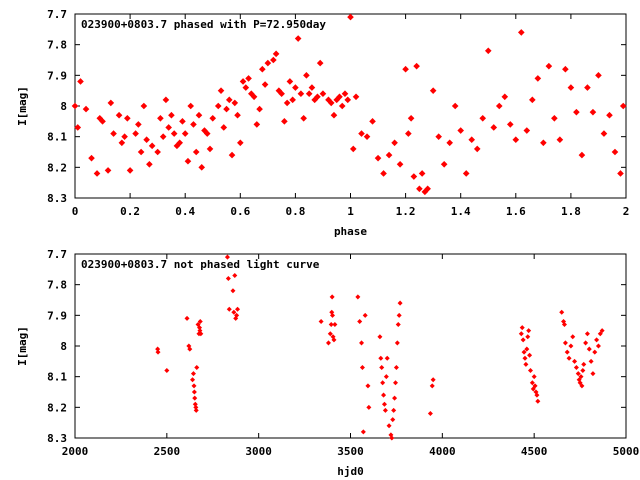 This screenshot has width=640, height=480. Describe the element at coordinates (57, 198) in the screenshot. I see `y-tick-label: 8.3` at that location.